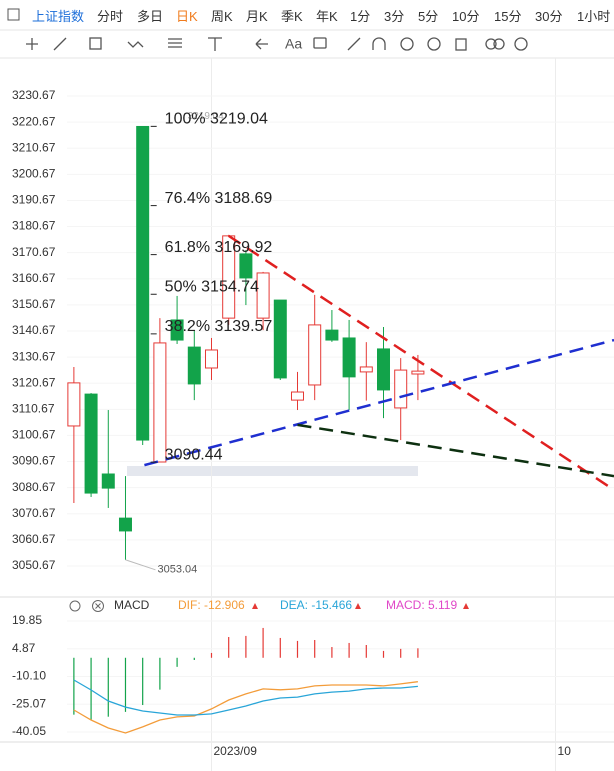  What do you see at coordinates (34, 278) in the screenshot?
I see `y-tick-label: 3160.67` at bounding box center [34, 278].